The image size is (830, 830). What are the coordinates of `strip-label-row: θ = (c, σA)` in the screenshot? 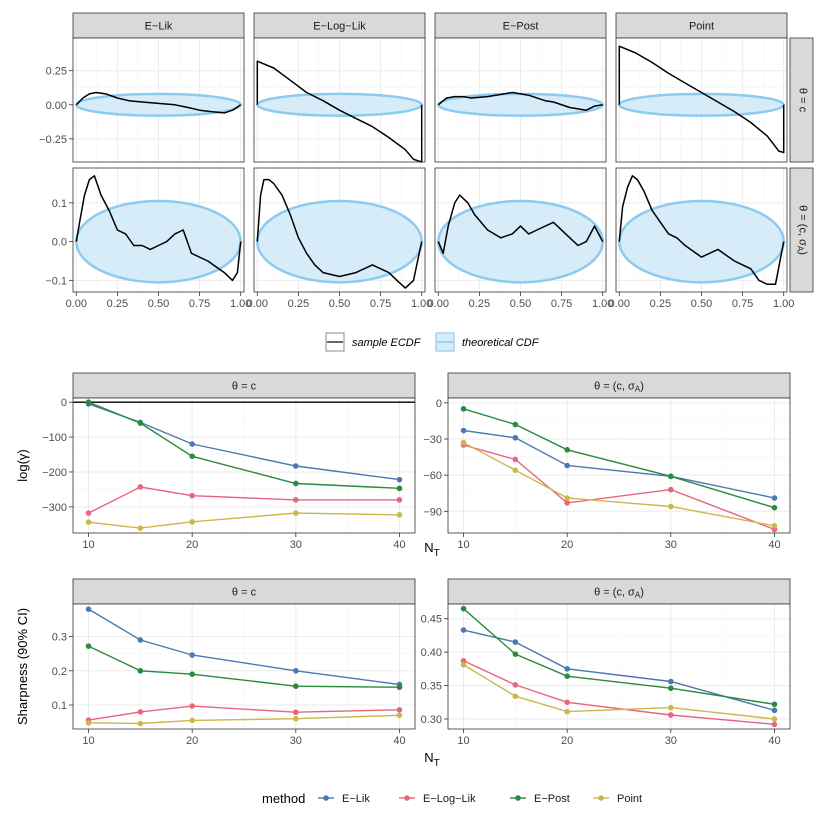 It's located at (801, 230).